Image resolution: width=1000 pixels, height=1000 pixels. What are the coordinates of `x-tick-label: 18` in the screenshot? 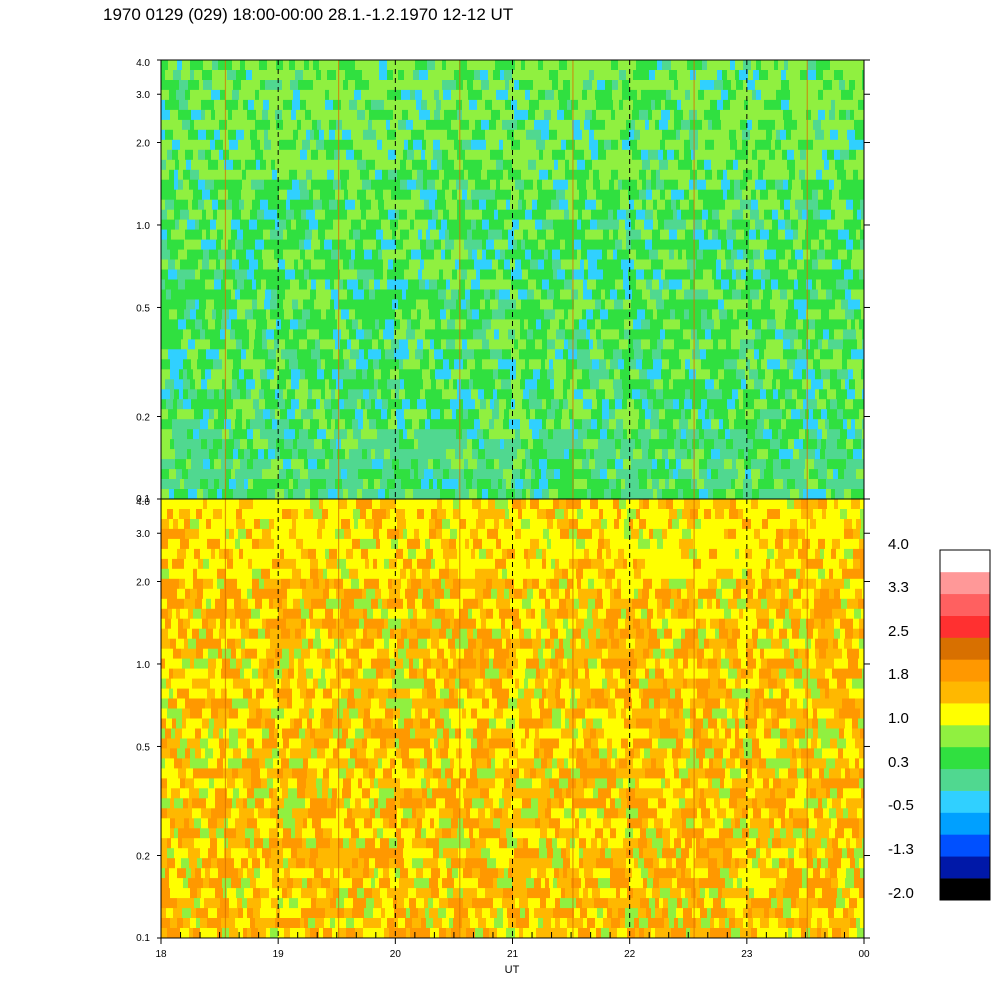 It's located at (161, 954).